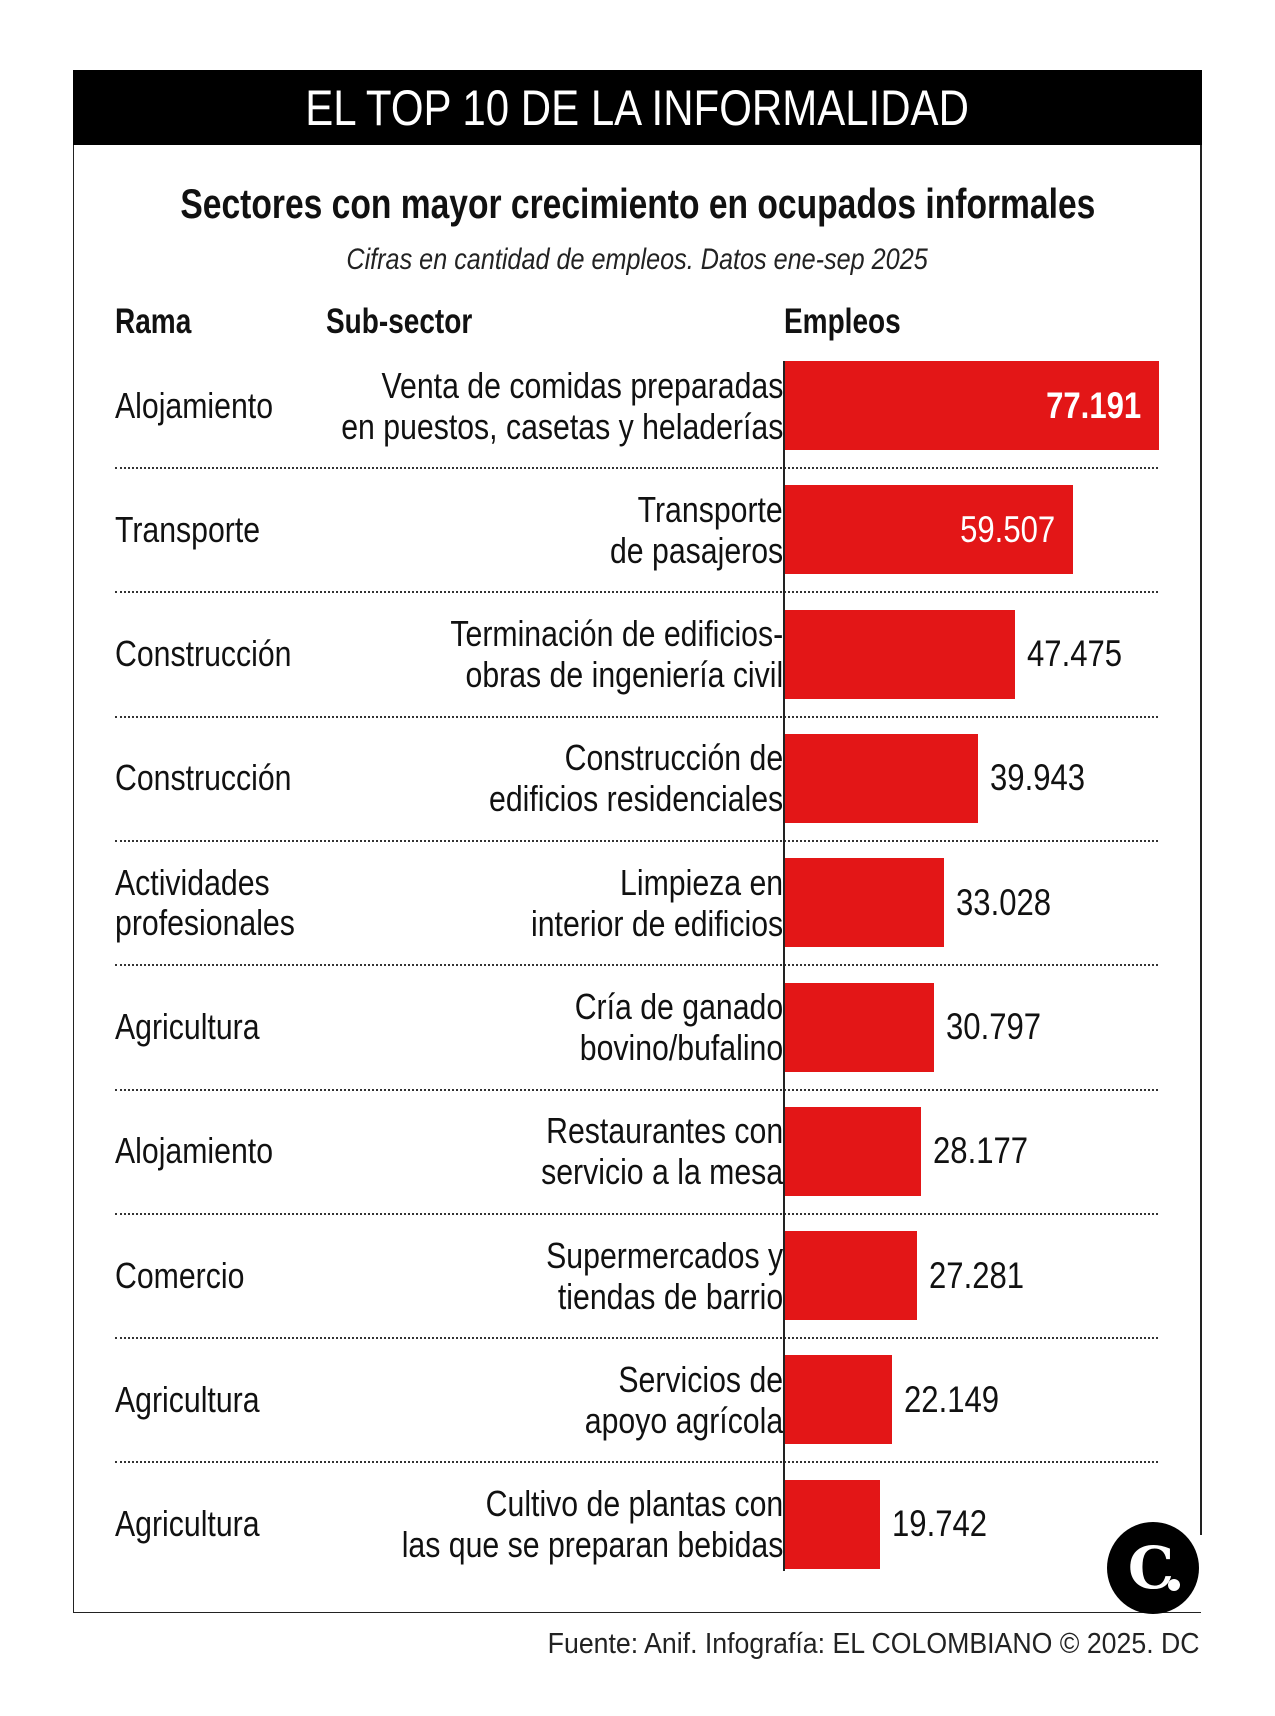  I want to click on column-header-rama: Rama, so click(162, 322).